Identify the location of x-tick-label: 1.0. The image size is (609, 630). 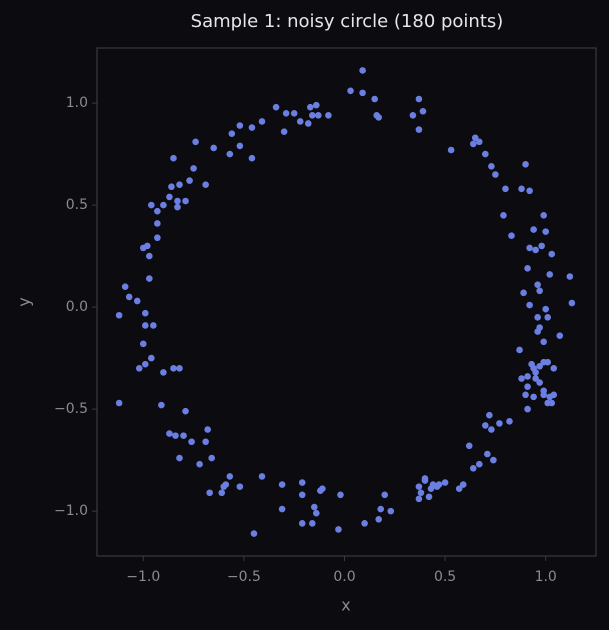
(546, 577).